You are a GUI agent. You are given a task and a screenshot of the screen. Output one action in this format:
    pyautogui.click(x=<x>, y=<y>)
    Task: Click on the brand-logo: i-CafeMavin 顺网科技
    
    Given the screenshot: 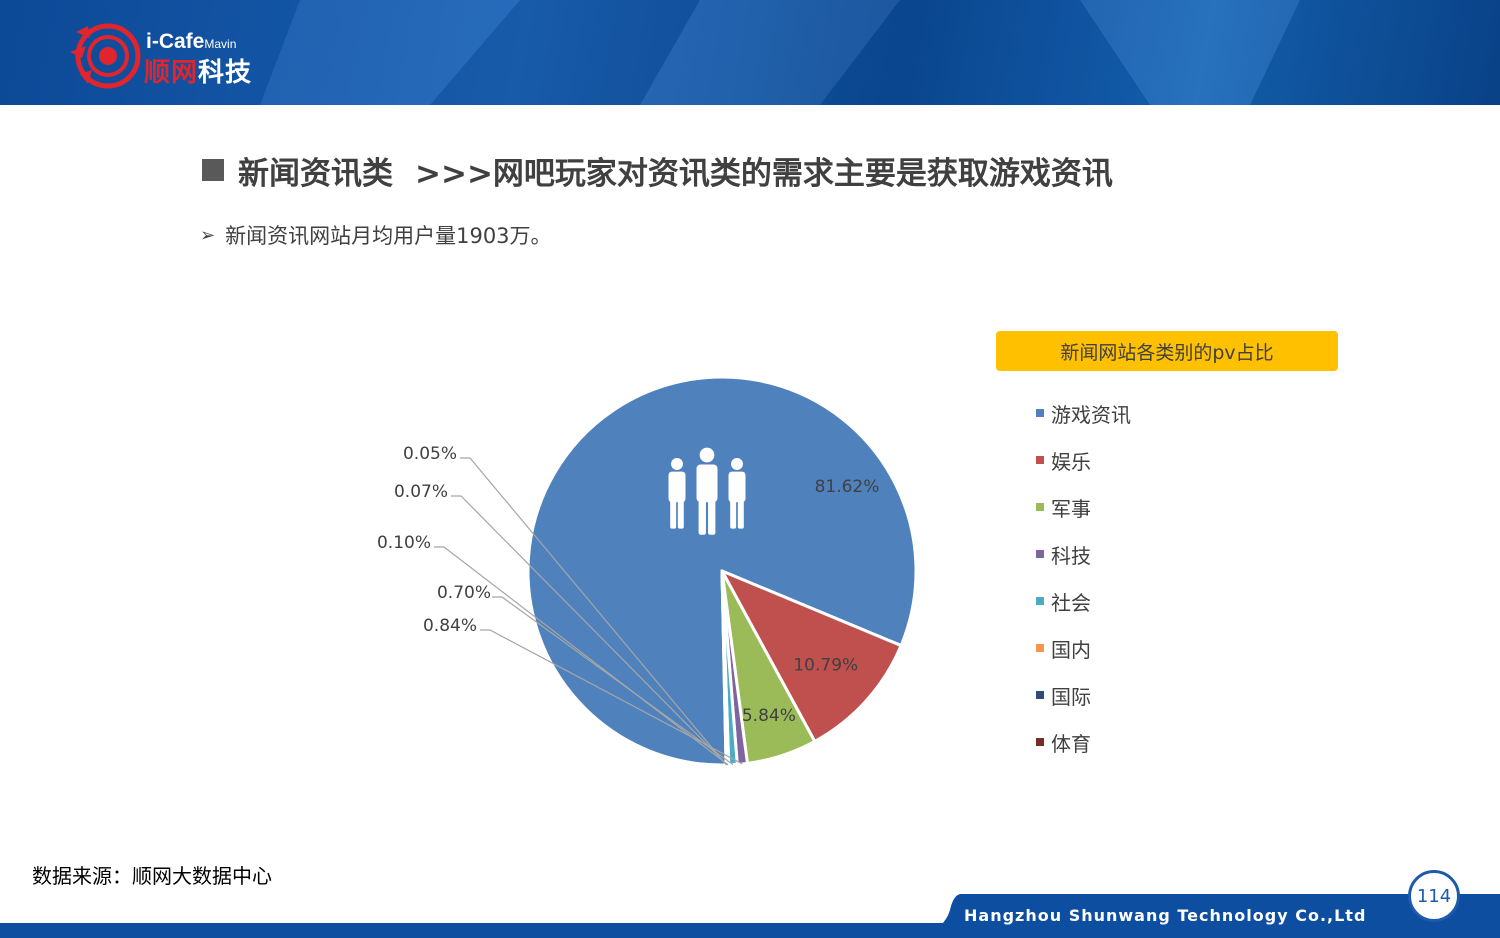 What is the action you would take?
    pyautogui.click(x=177, y=53)
    